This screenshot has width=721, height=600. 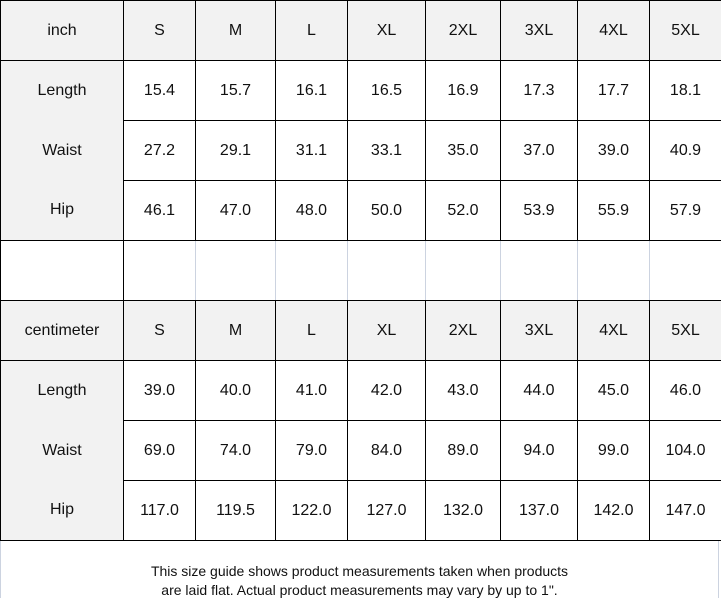 What do you see at coordinates (387, 211) in the screenshot?
I see `measurement-value: 50.0` at bounding box center [387, 211].